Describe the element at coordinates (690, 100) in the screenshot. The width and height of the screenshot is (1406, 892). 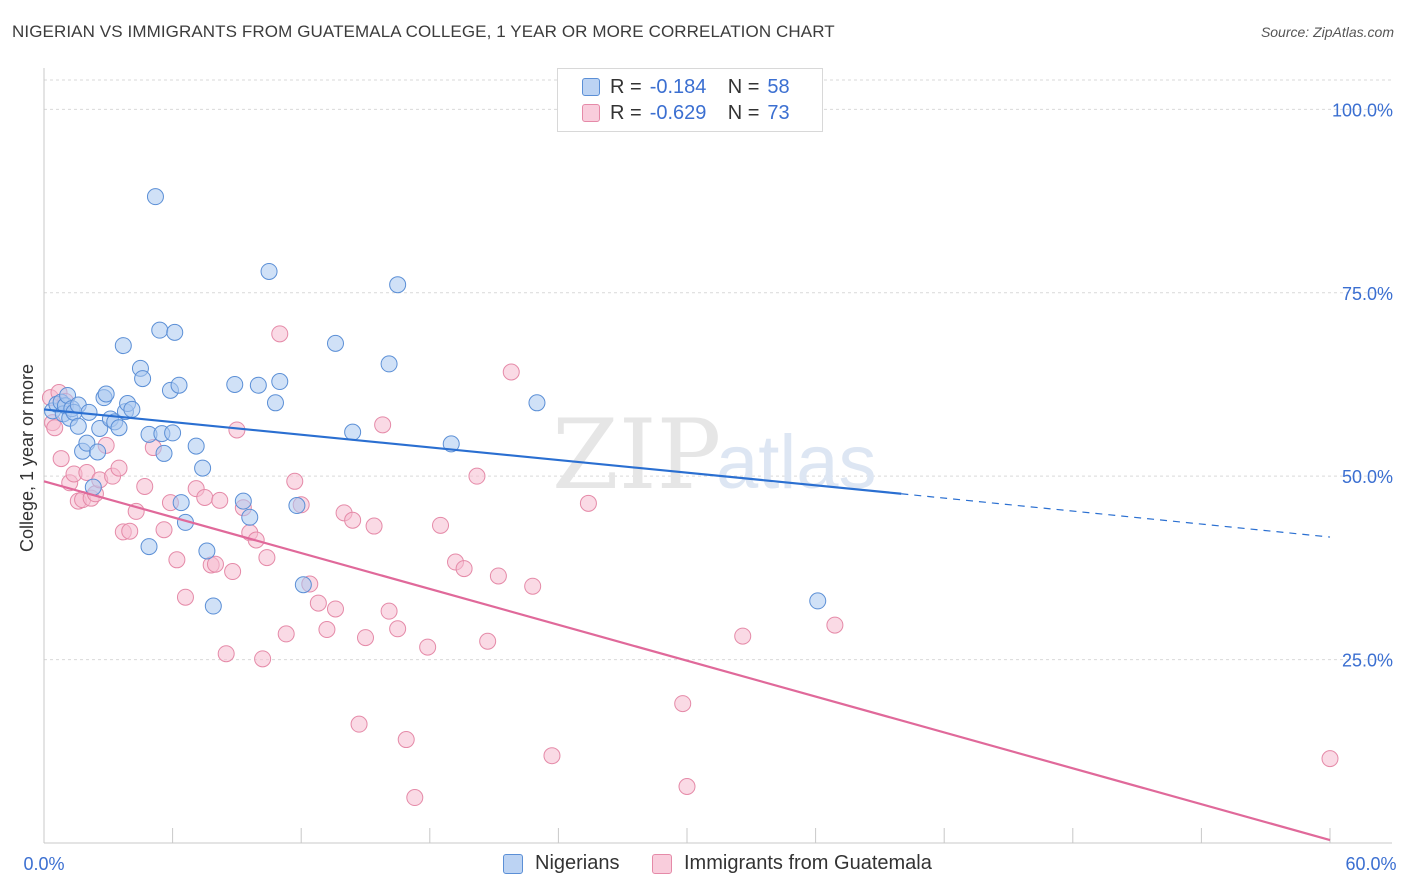
I see `correlation-legend: R = -0.184 N = 58 R = -0.629 N = 73` at that location.